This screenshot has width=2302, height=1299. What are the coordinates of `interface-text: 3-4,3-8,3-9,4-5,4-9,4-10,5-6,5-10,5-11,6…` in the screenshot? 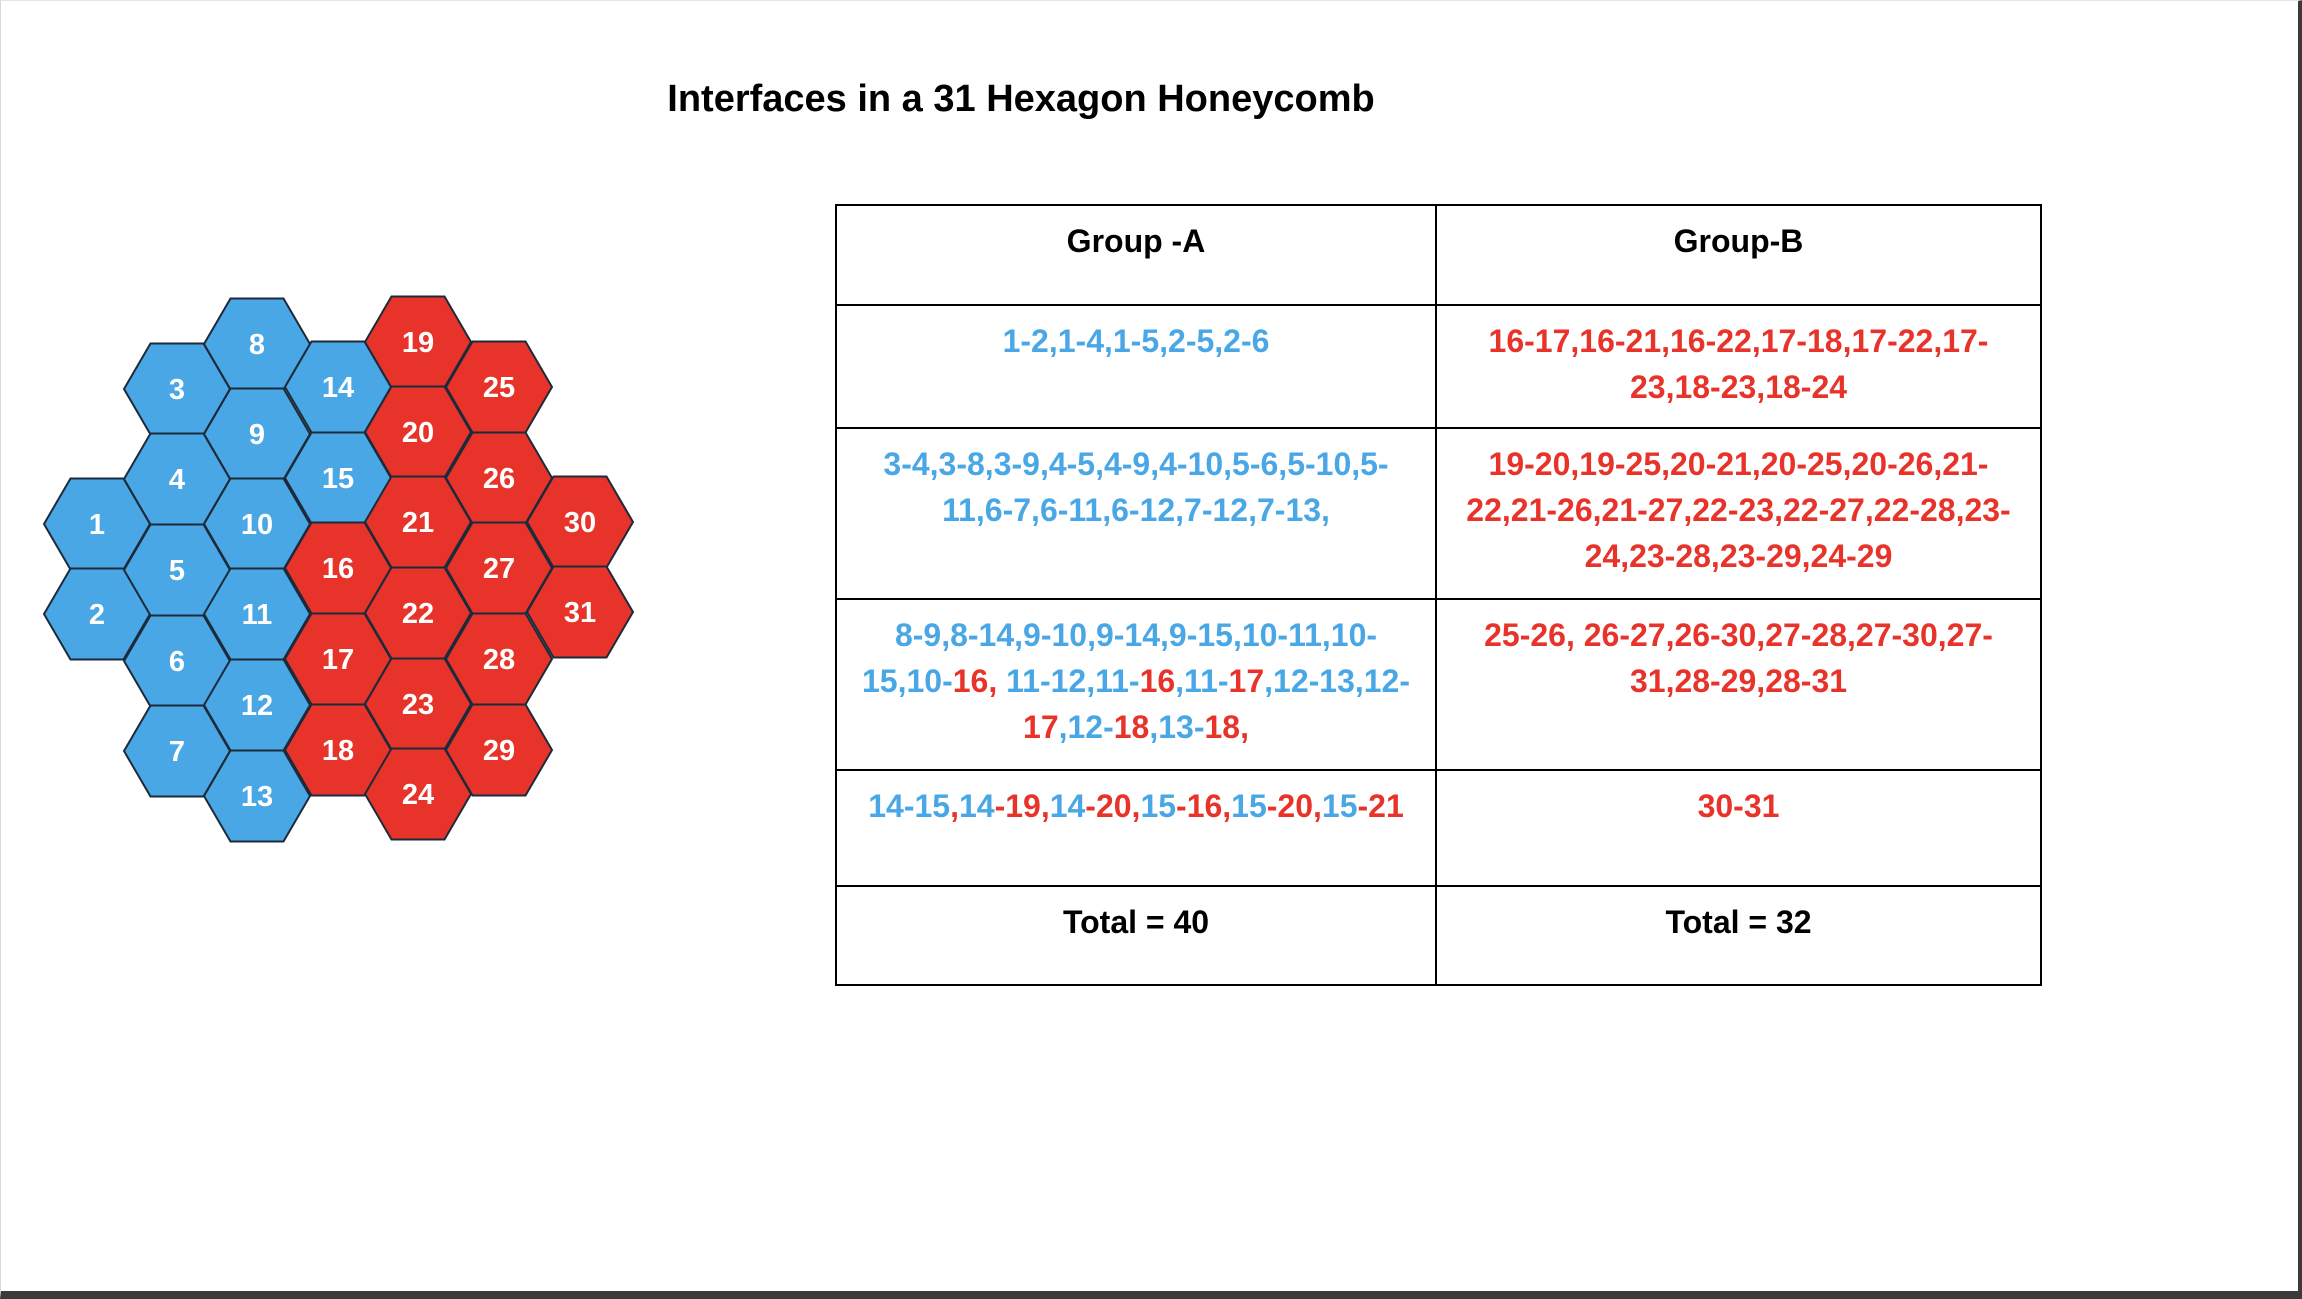 It's located at (1136, 487).